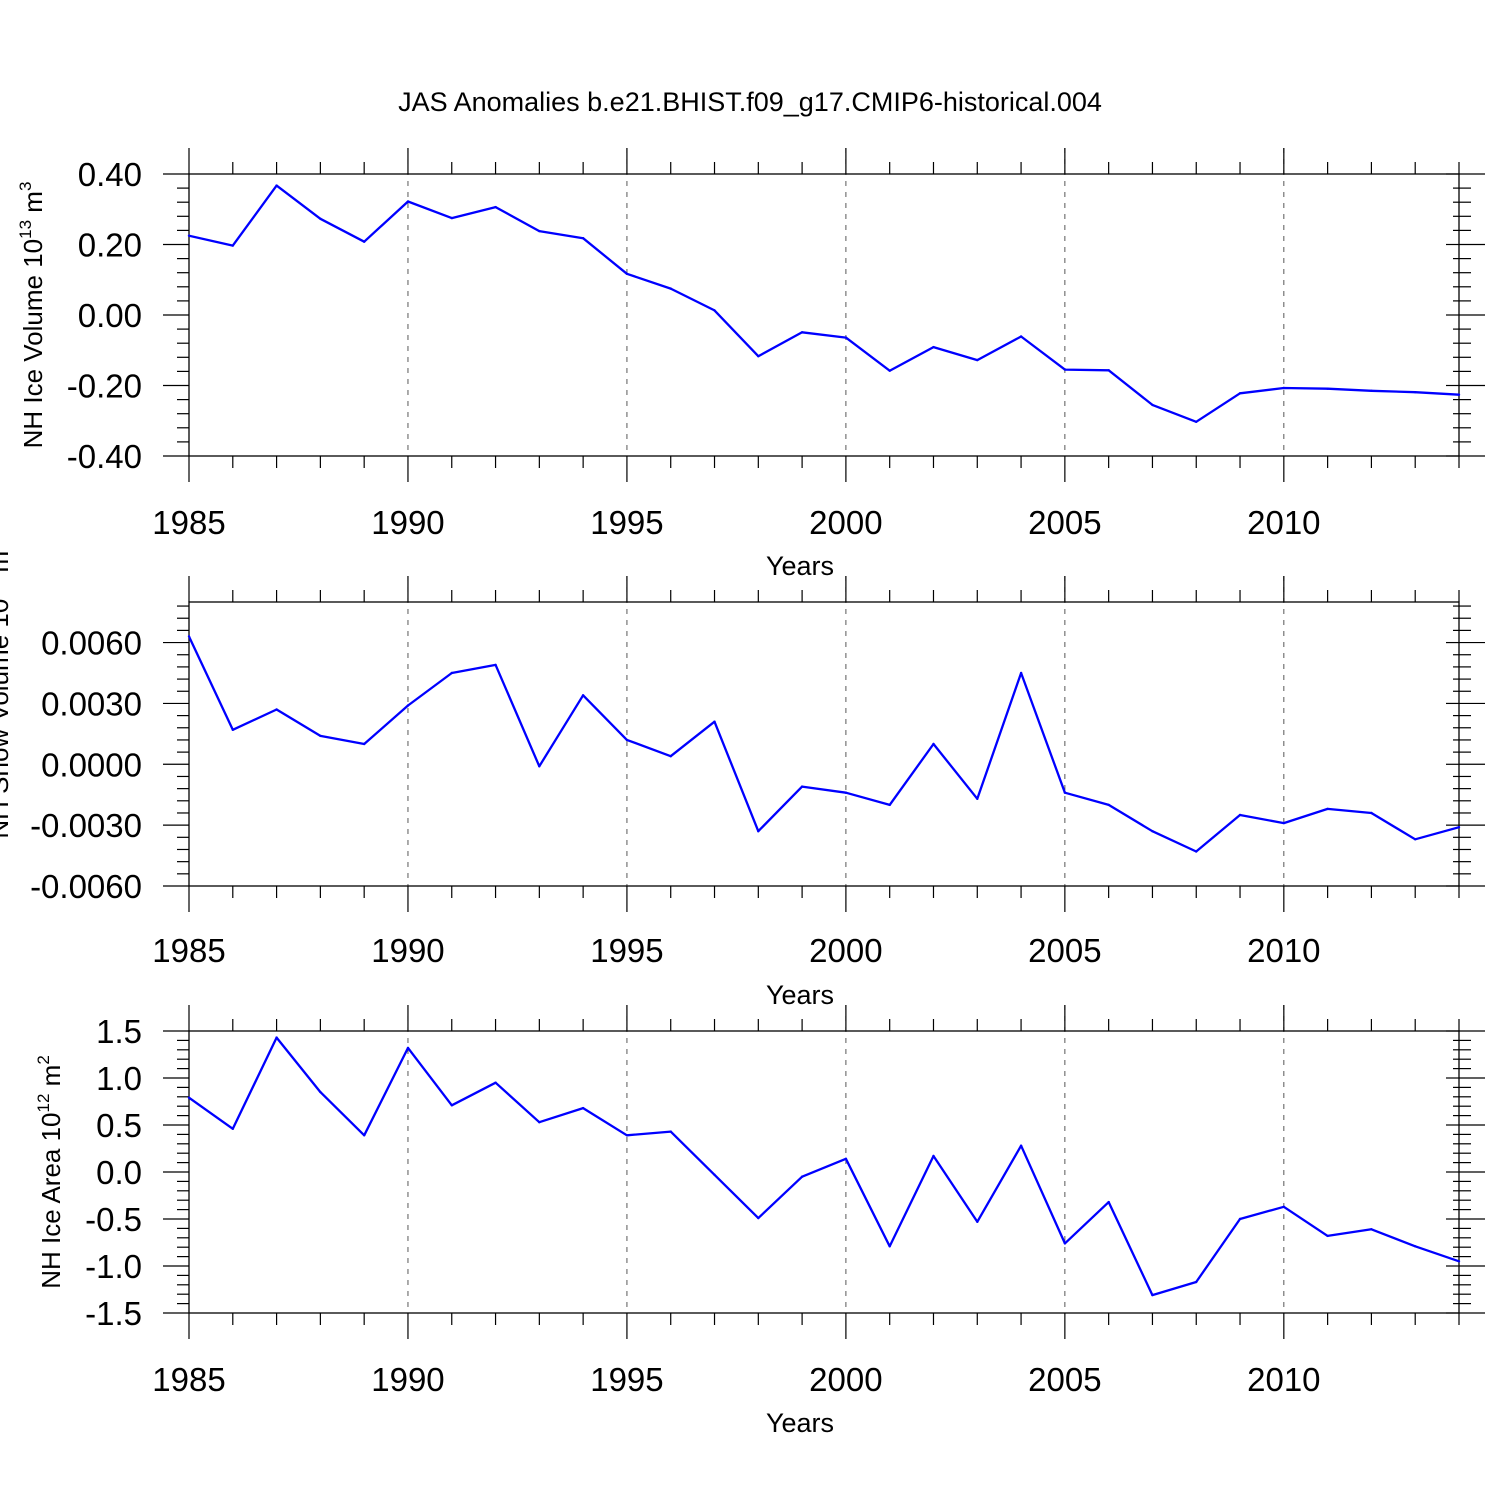  I want to click on y-tick-label: -0.0060, so click(86, 886).